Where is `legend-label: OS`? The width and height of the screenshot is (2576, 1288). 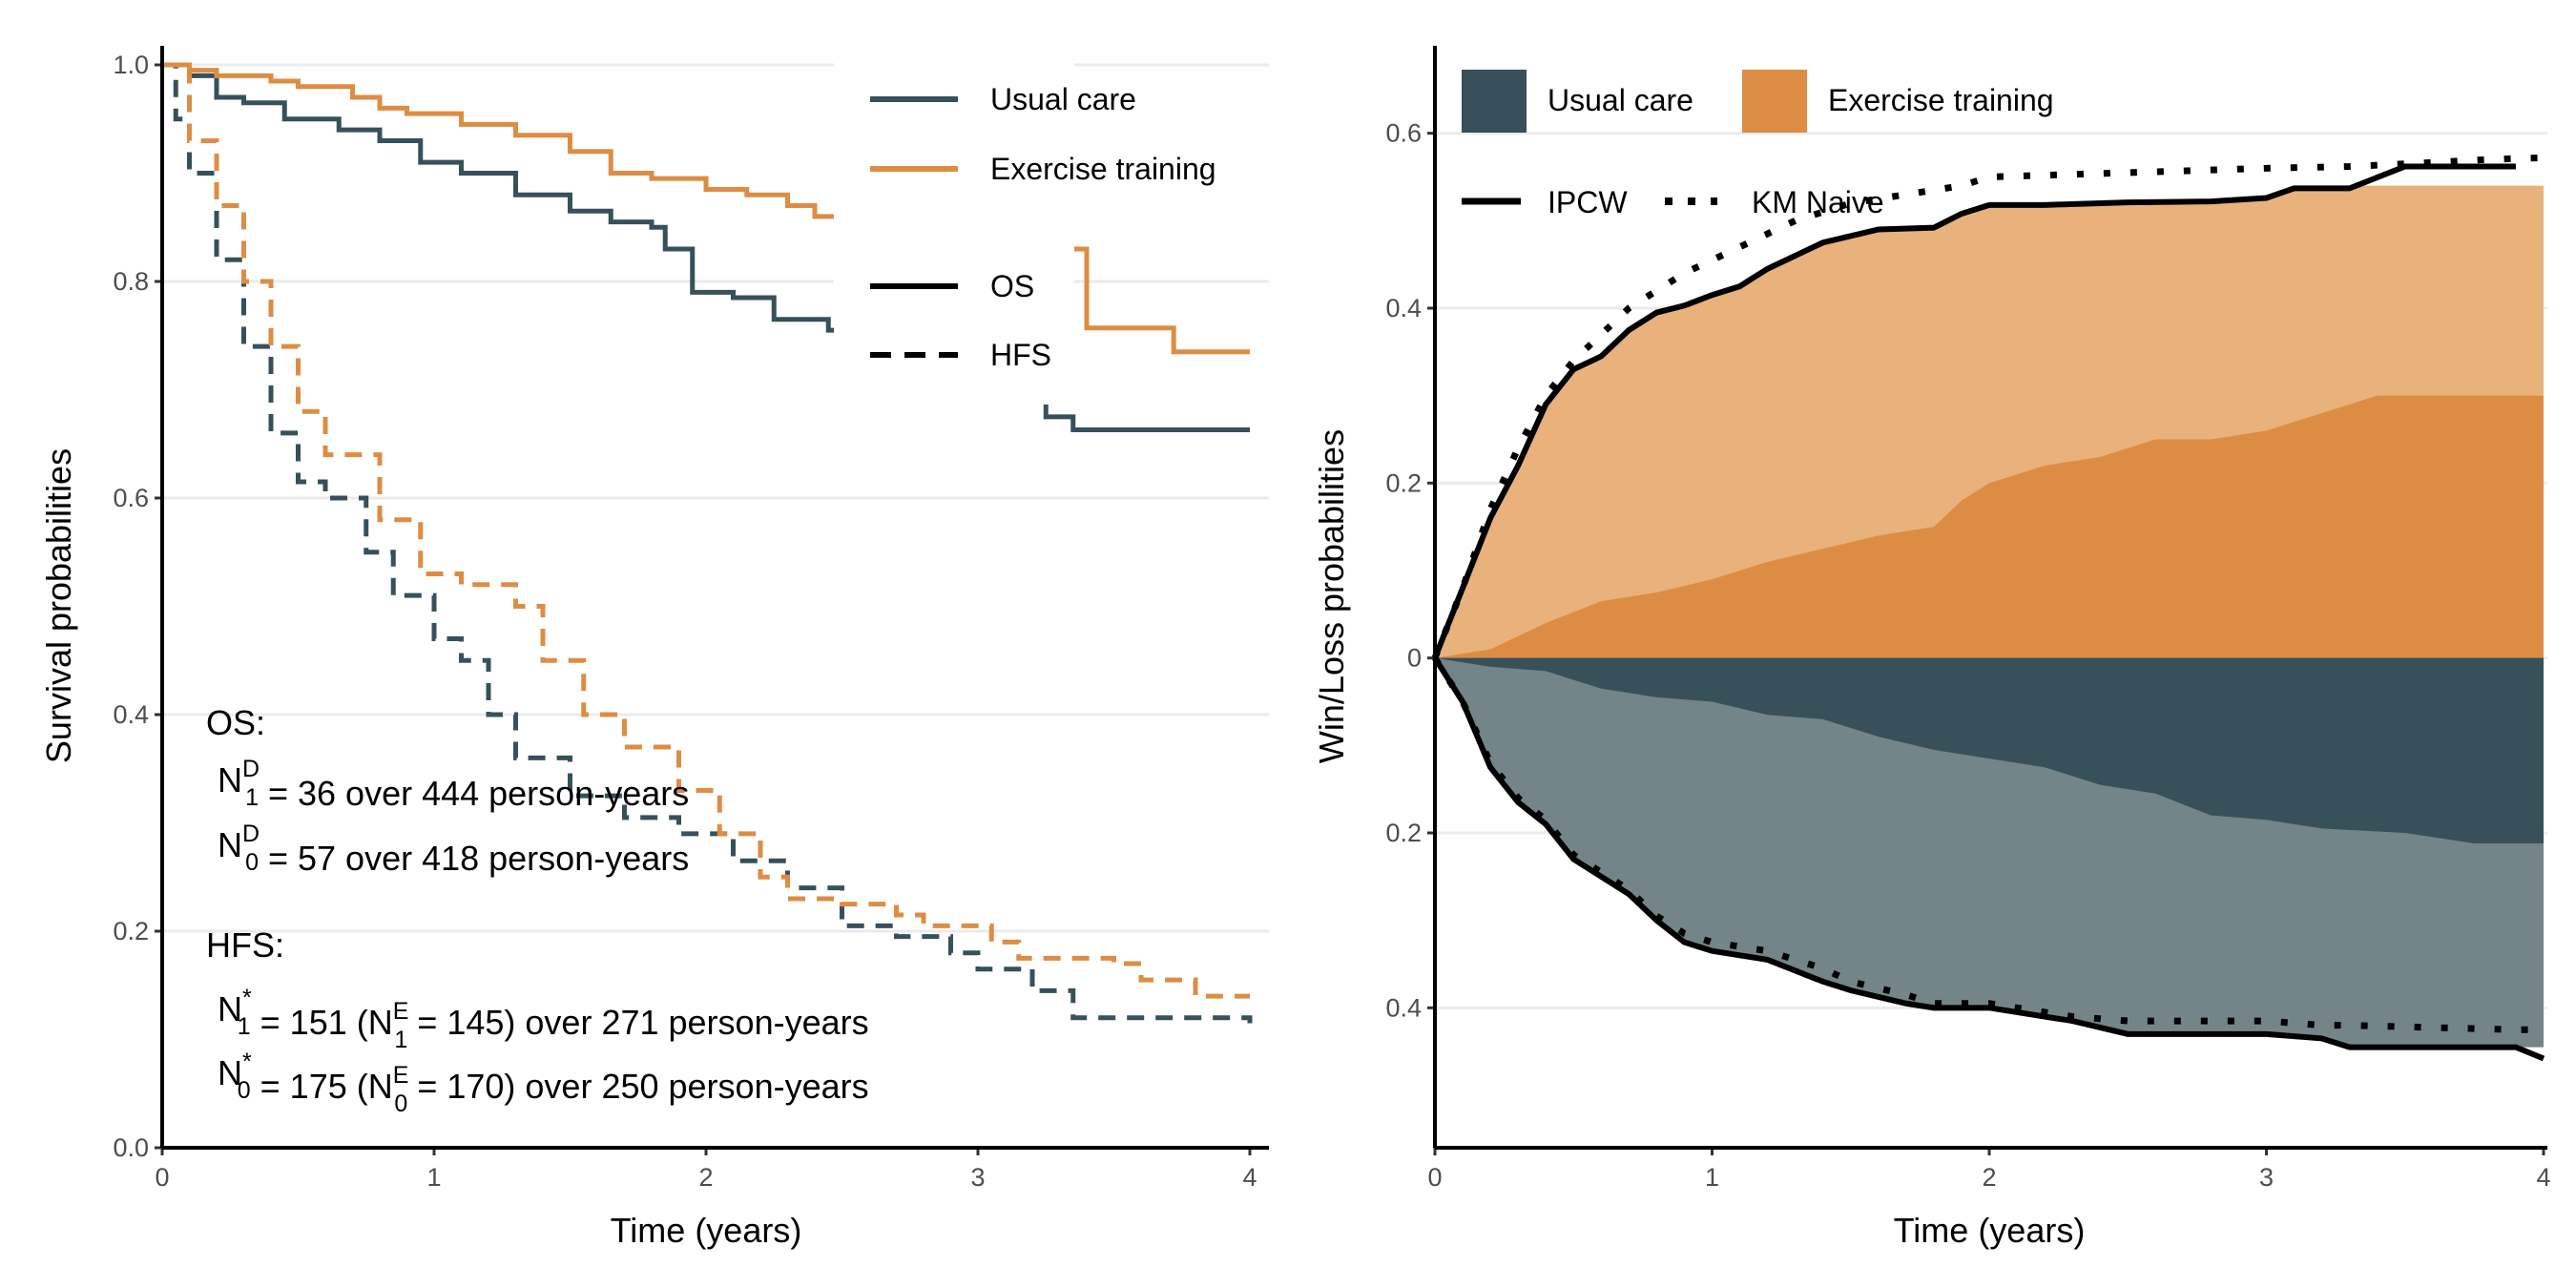
legend-label: OS is located at coordinates (1012, 286).